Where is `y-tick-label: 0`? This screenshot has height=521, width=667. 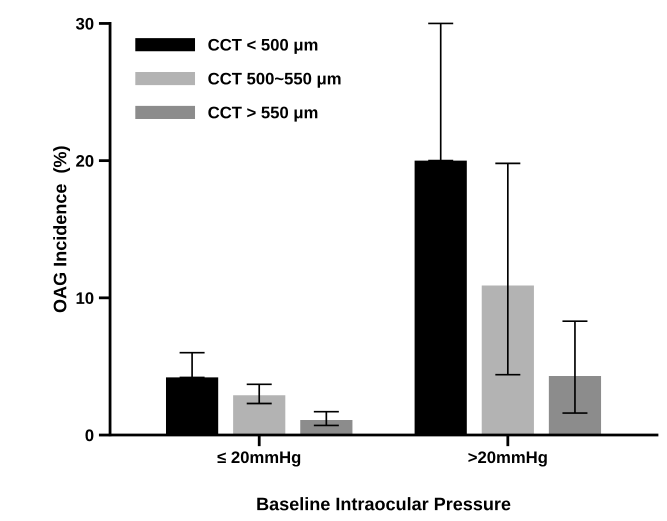
y-tick-label: 0 is located at coordinates (89, 435).